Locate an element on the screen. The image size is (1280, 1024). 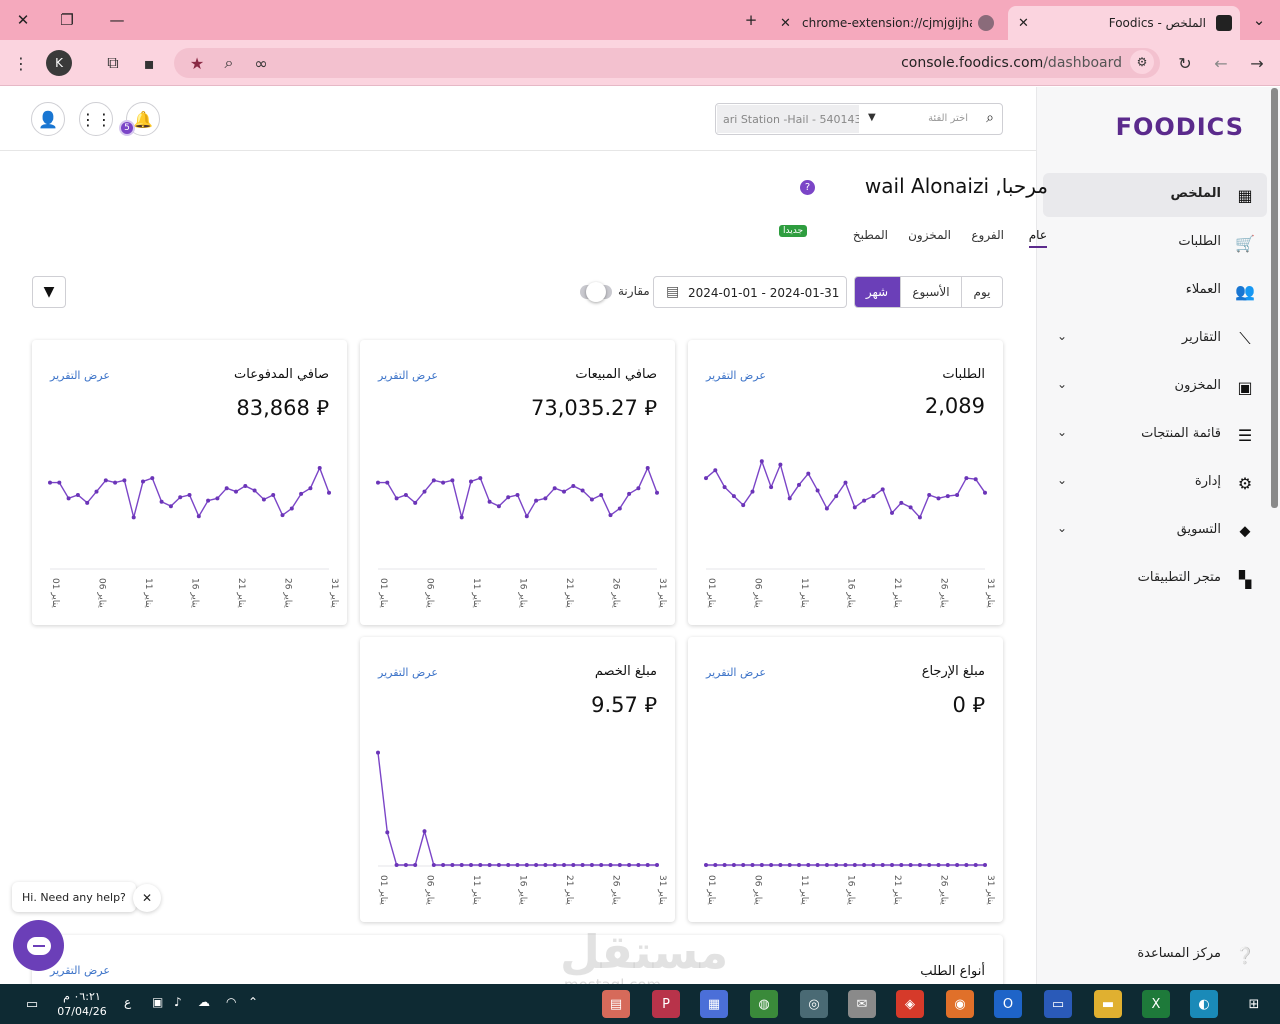
profile-avatar: K is located at coordinates (59, 63).